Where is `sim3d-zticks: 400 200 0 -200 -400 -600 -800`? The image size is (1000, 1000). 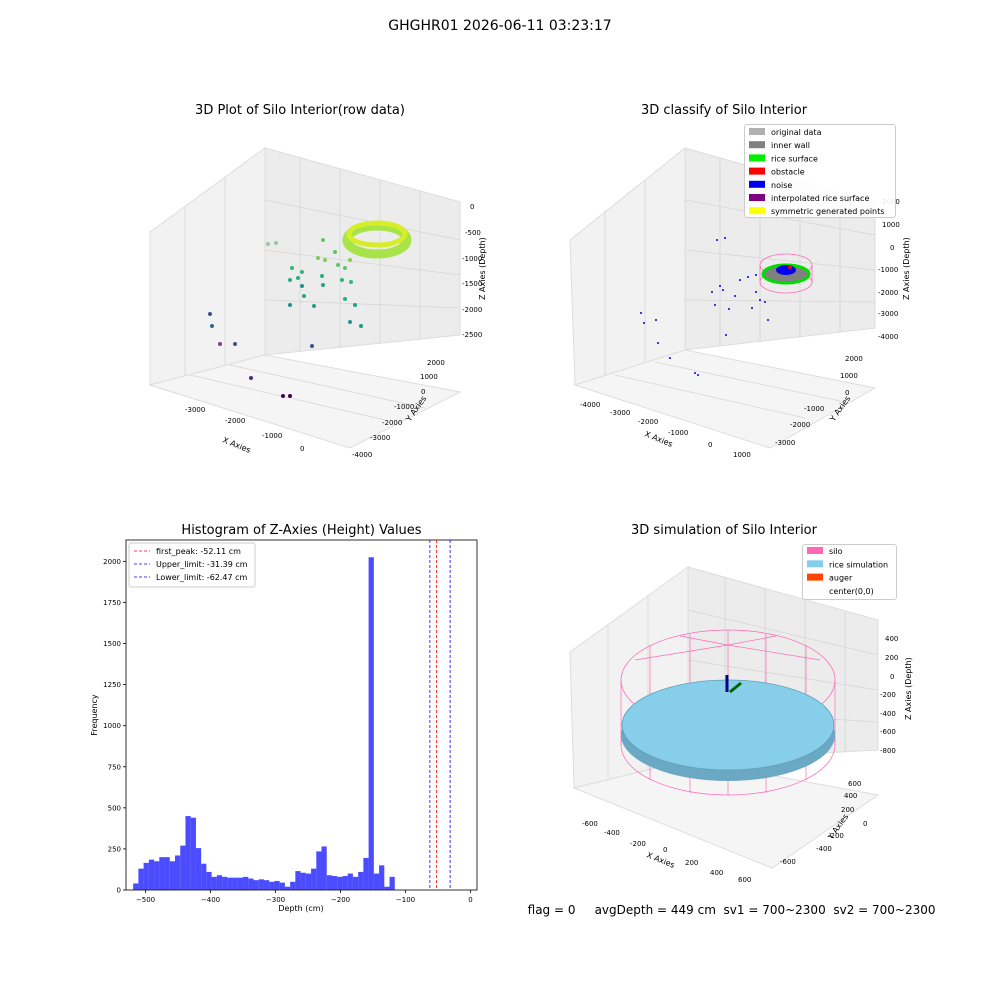 sim3d-zticks: 400 200 0 -200 -400 -600 -800 is located at coordinates (889, 695).